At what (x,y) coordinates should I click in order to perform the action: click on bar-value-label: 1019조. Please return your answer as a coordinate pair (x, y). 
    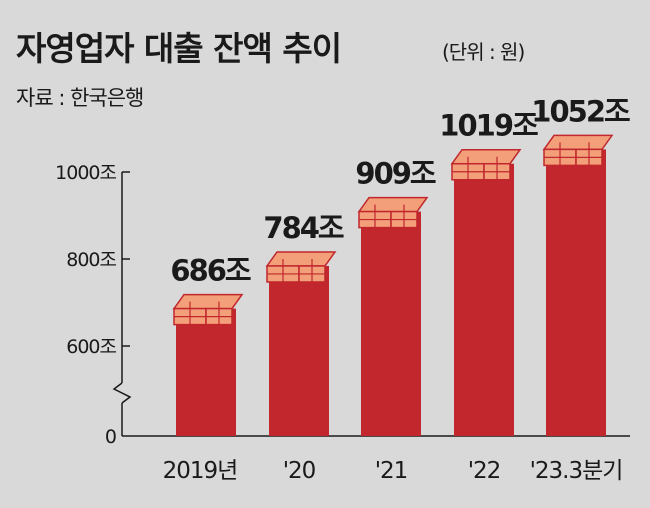
    Looking at the image, I should click on (488, 126).